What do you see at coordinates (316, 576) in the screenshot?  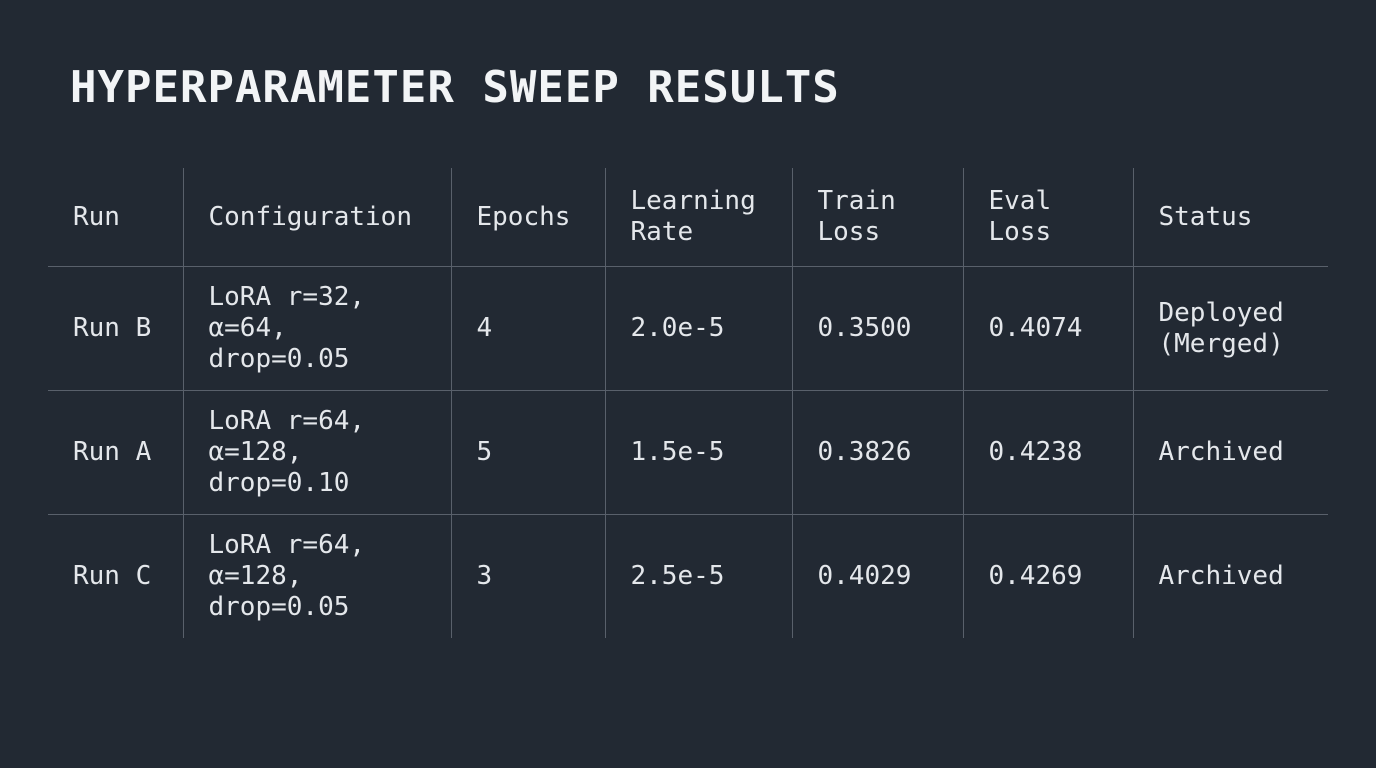 I see `table-cell: LoRA r=64, α=128, drop=0.05` at bounding box center [316, 576].